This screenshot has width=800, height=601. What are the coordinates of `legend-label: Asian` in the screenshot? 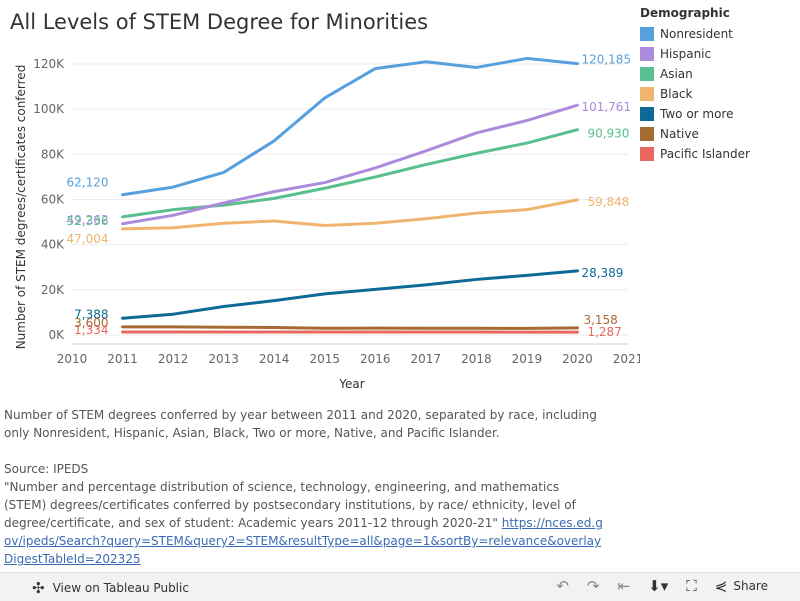 It's located at (676, 74).